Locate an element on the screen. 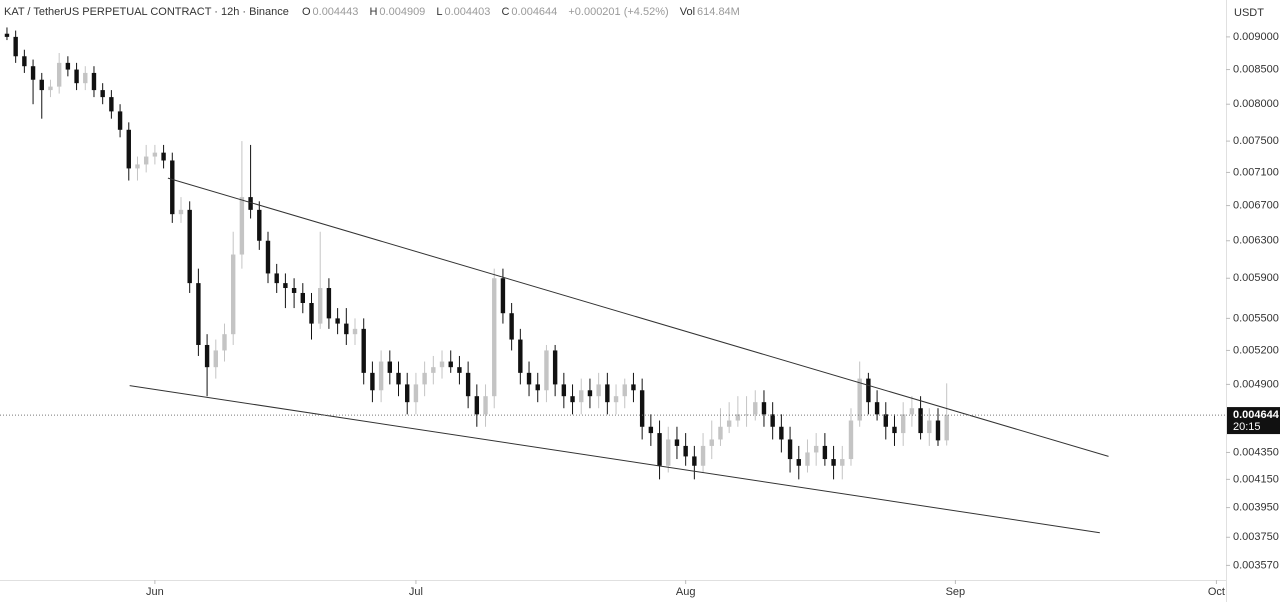  last-price-box is located at coordinates (1253, 421).